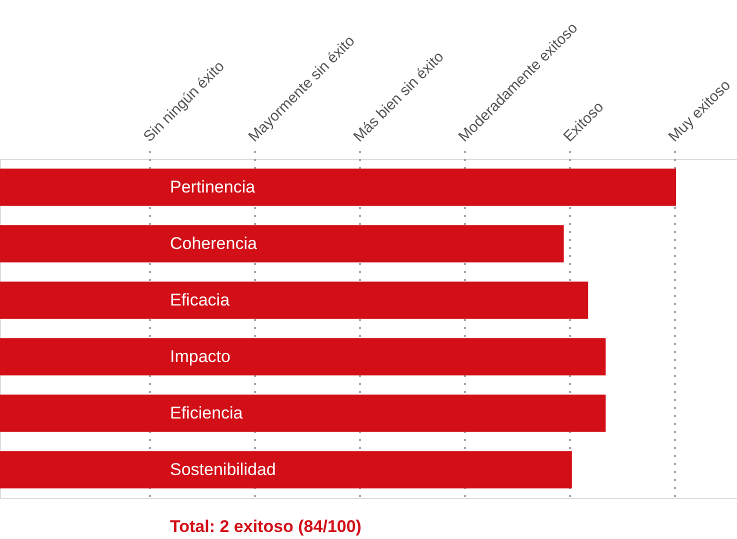 This screenshot has height=539, width=737. I want to click on y-tick-label: Eficacia, so click(200, 300).